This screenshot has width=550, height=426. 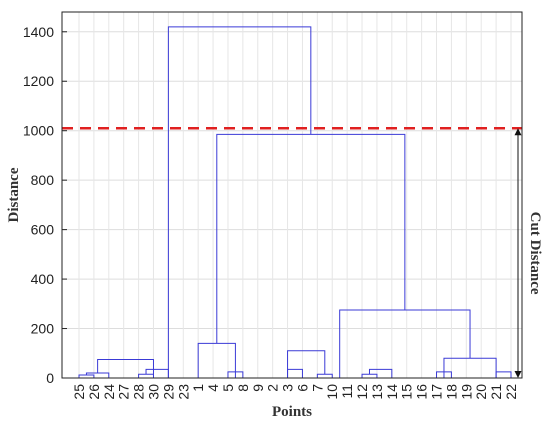 What do you see at coordinates (38, 81) in the screenshot?
I see `y-tick-label: 1200` at bounding box center [38, 81].